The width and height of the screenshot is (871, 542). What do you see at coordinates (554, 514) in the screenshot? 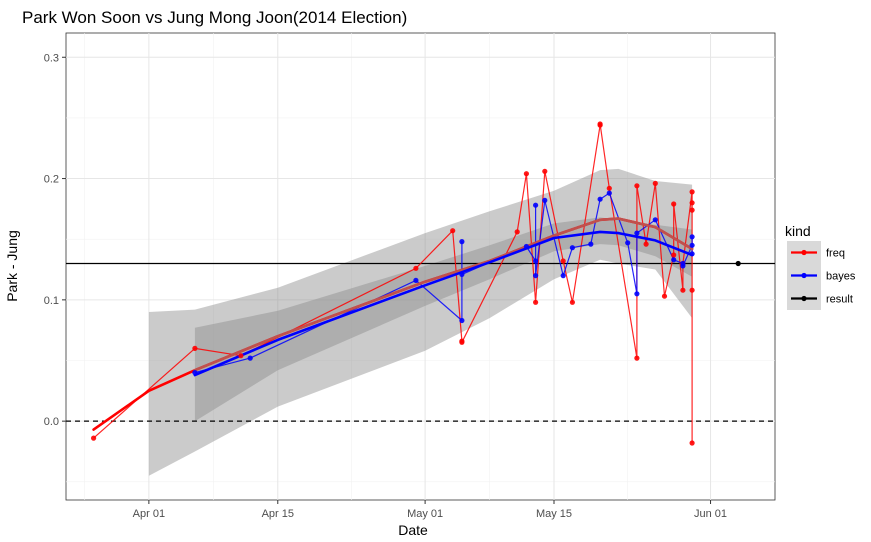
I see `x-tick-label: May 15` at bounding box center [554, 514].